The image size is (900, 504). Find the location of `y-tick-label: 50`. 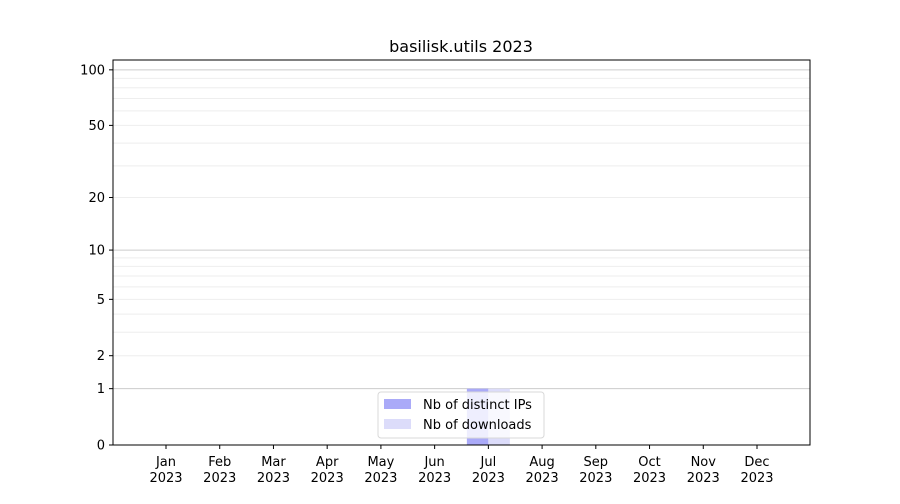

y-tick-label: 50 is located at coordinates (96, 126).